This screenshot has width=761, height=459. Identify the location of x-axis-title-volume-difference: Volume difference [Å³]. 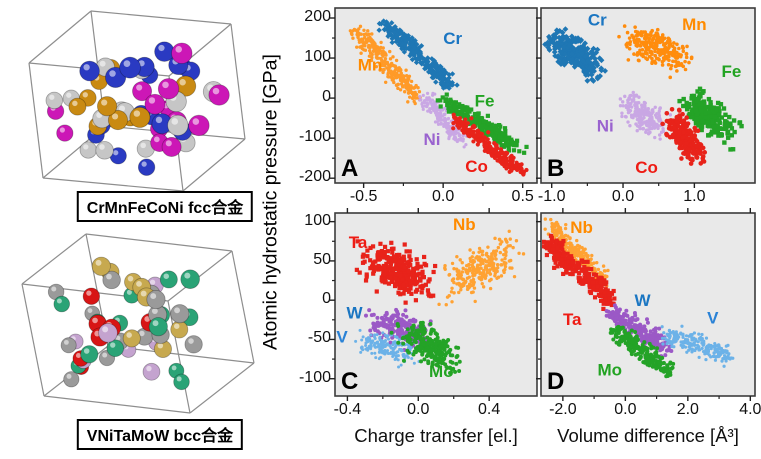
(648, 435).